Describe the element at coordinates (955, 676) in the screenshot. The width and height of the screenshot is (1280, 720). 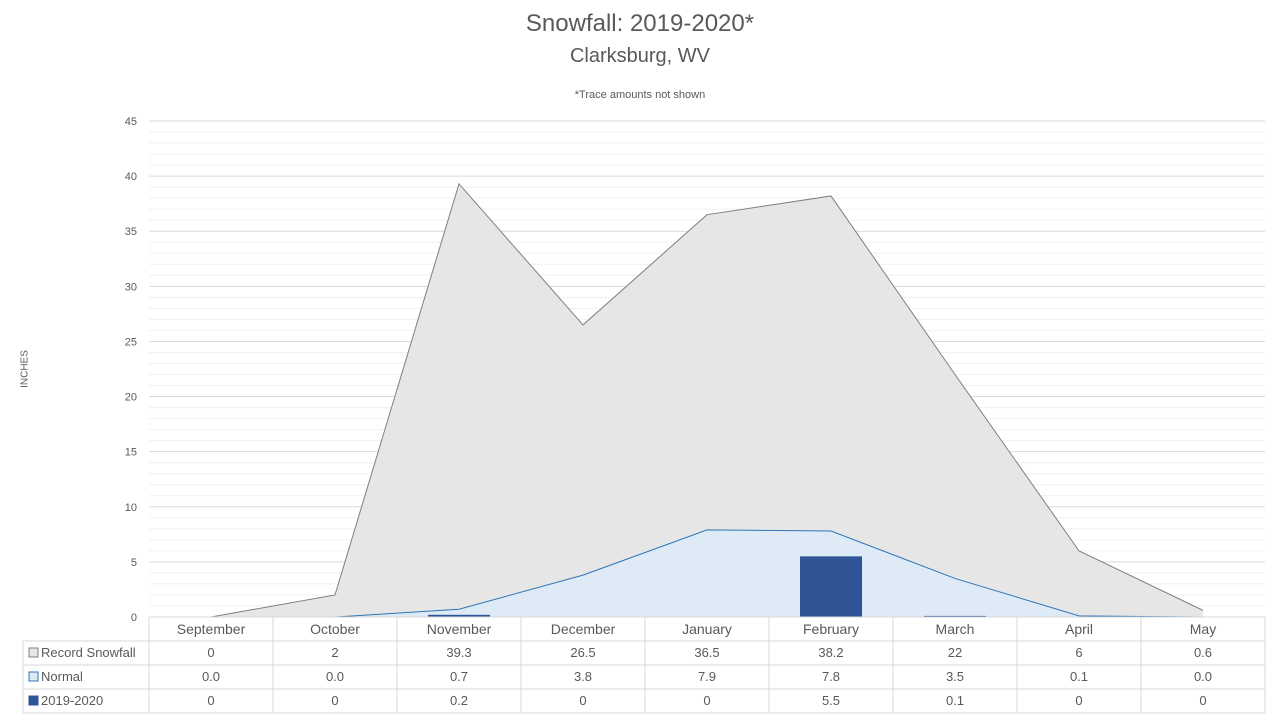
I see `data-label: 3.5` at that location.